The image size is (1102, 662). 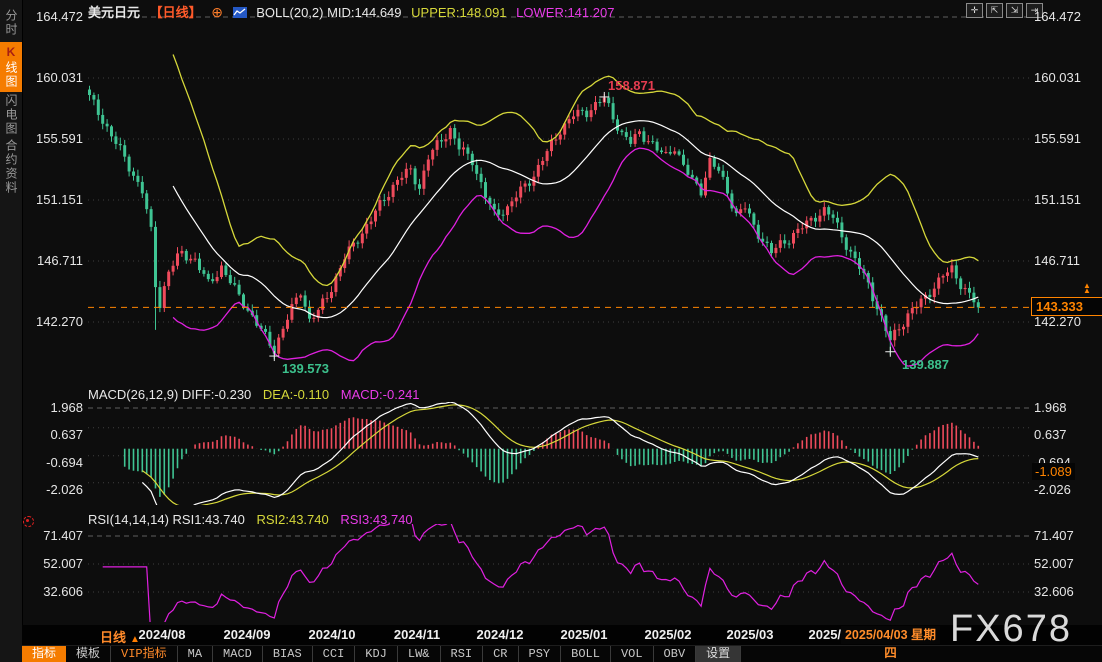 I want to click on toolbar-item-设置: 设置, so click(x=719, y=654).